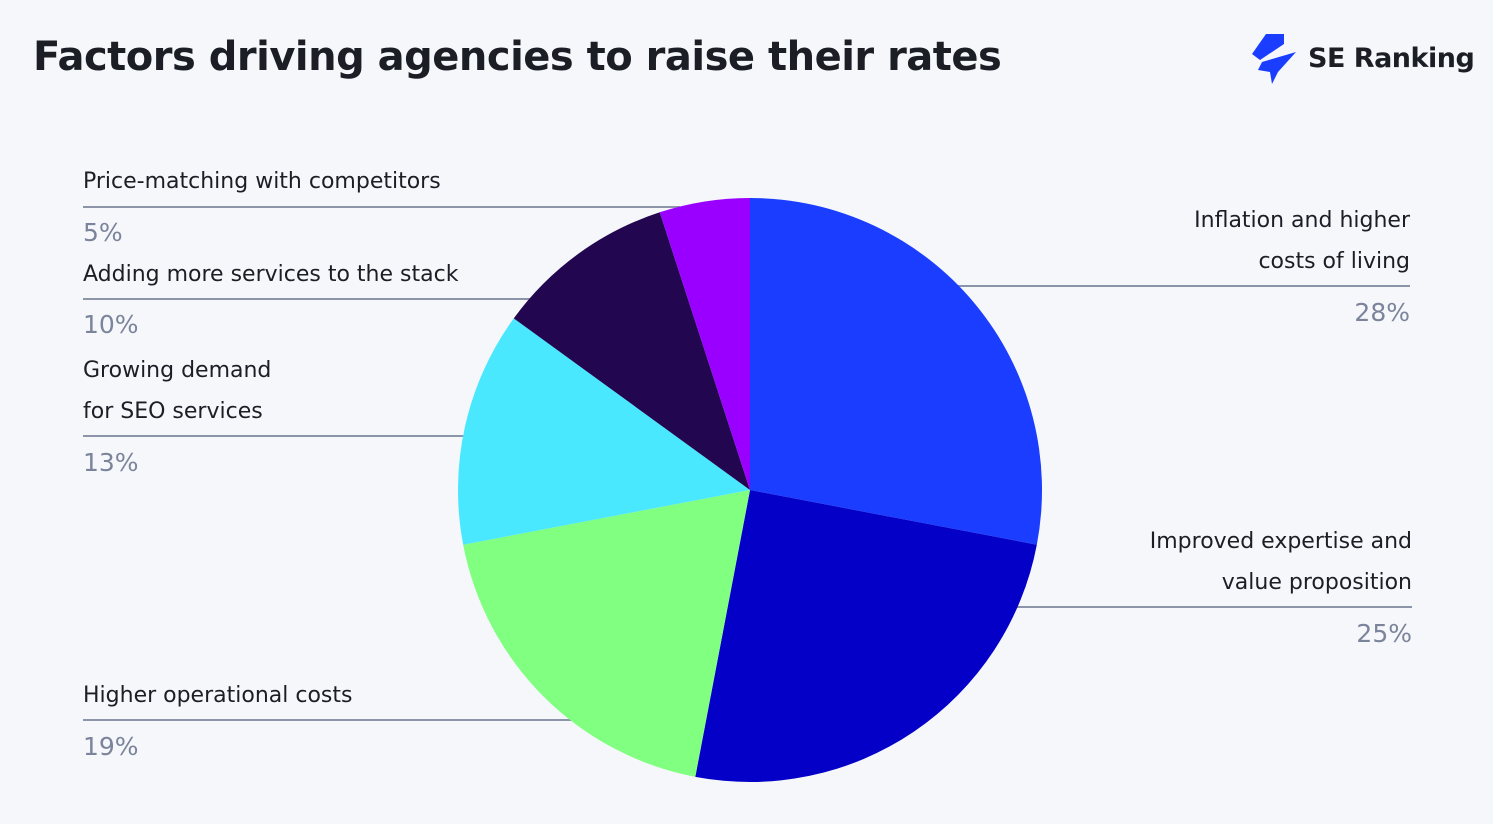 Image resolution: width=1493 pixels, height=824 pixels. What do you see at coordinates (1316, 582) in the screenshot?
I see `label-line: value proposition` at bounding box center [1316, 582].